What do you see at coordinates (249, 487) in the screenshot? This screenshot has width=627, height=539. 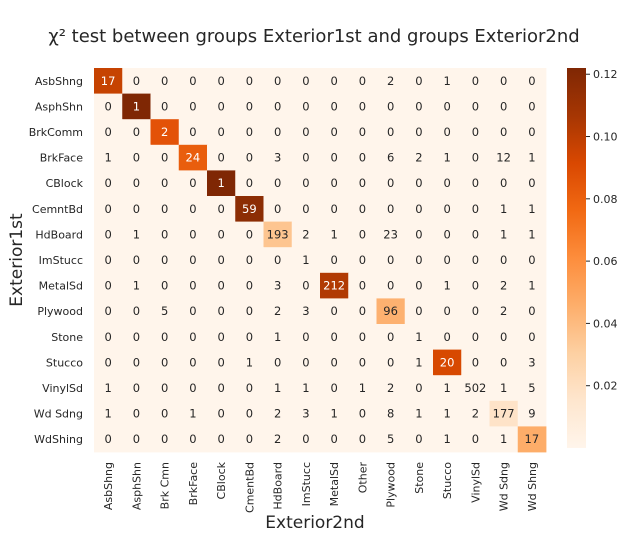 I see `column-tick-label: CmentBd` at bounding box center [249, 487].